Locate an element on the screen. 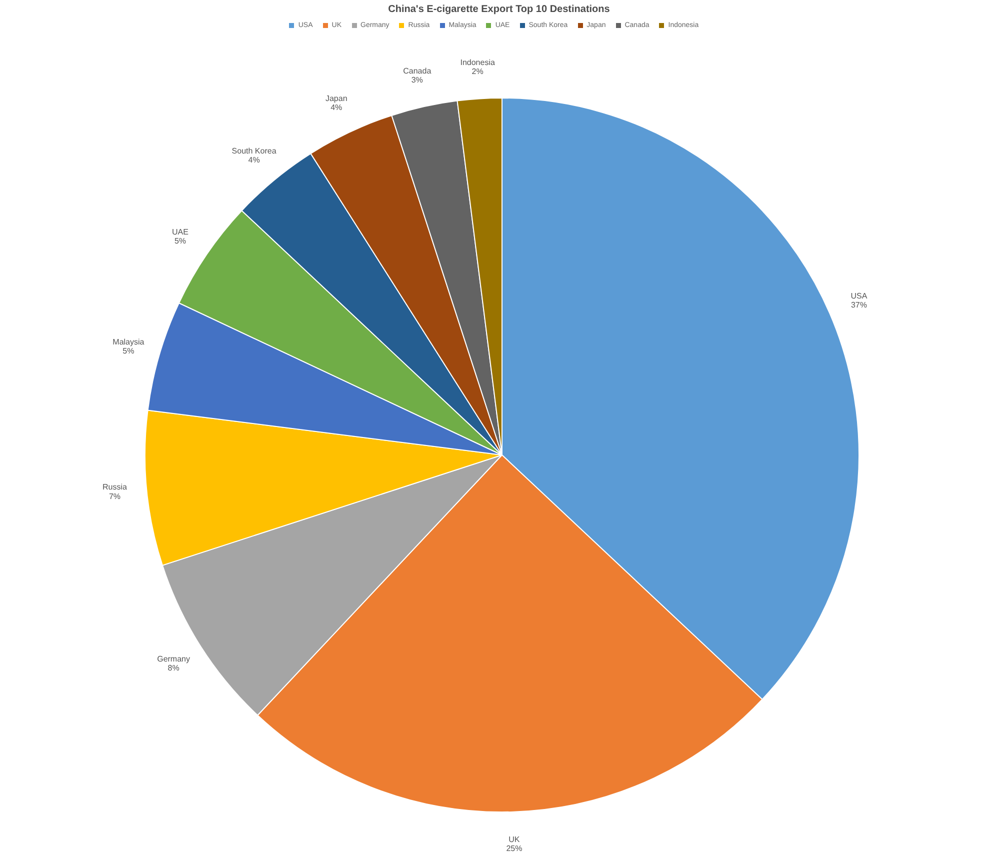 The height and width of the screenshot is (852, 998). slice-label: Germany is located at coordinates (173, 659).